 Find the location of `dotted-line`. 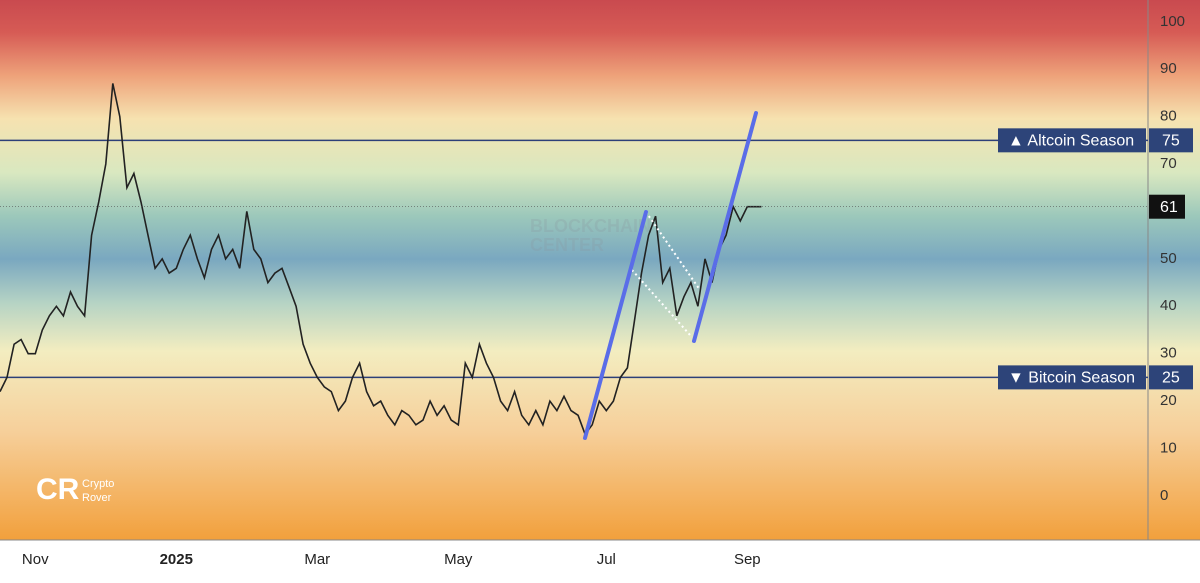

dotted-line is located at coordinates (673, 251).